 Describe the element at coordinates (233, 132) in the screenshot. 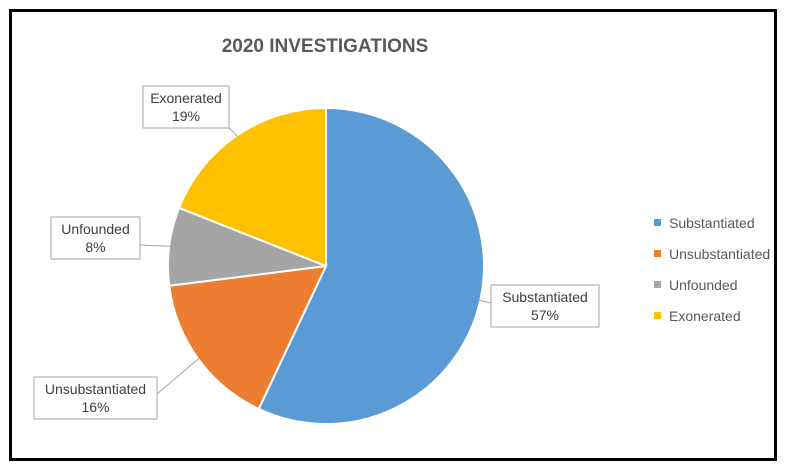

I see `leader-line-exonerated` at that location.